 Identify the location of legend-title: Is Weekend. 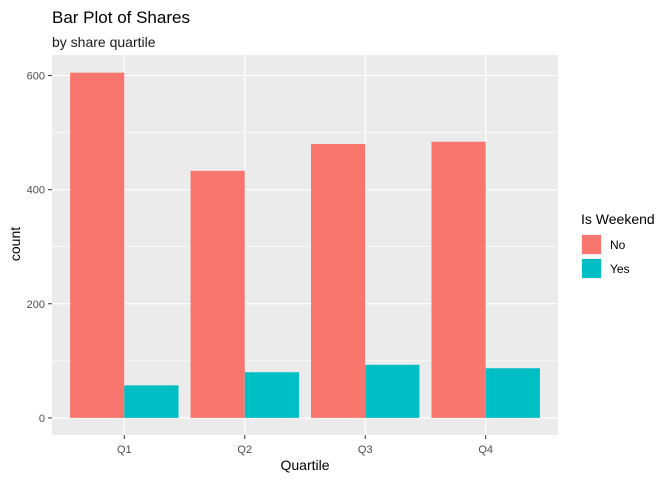
(618, 219).